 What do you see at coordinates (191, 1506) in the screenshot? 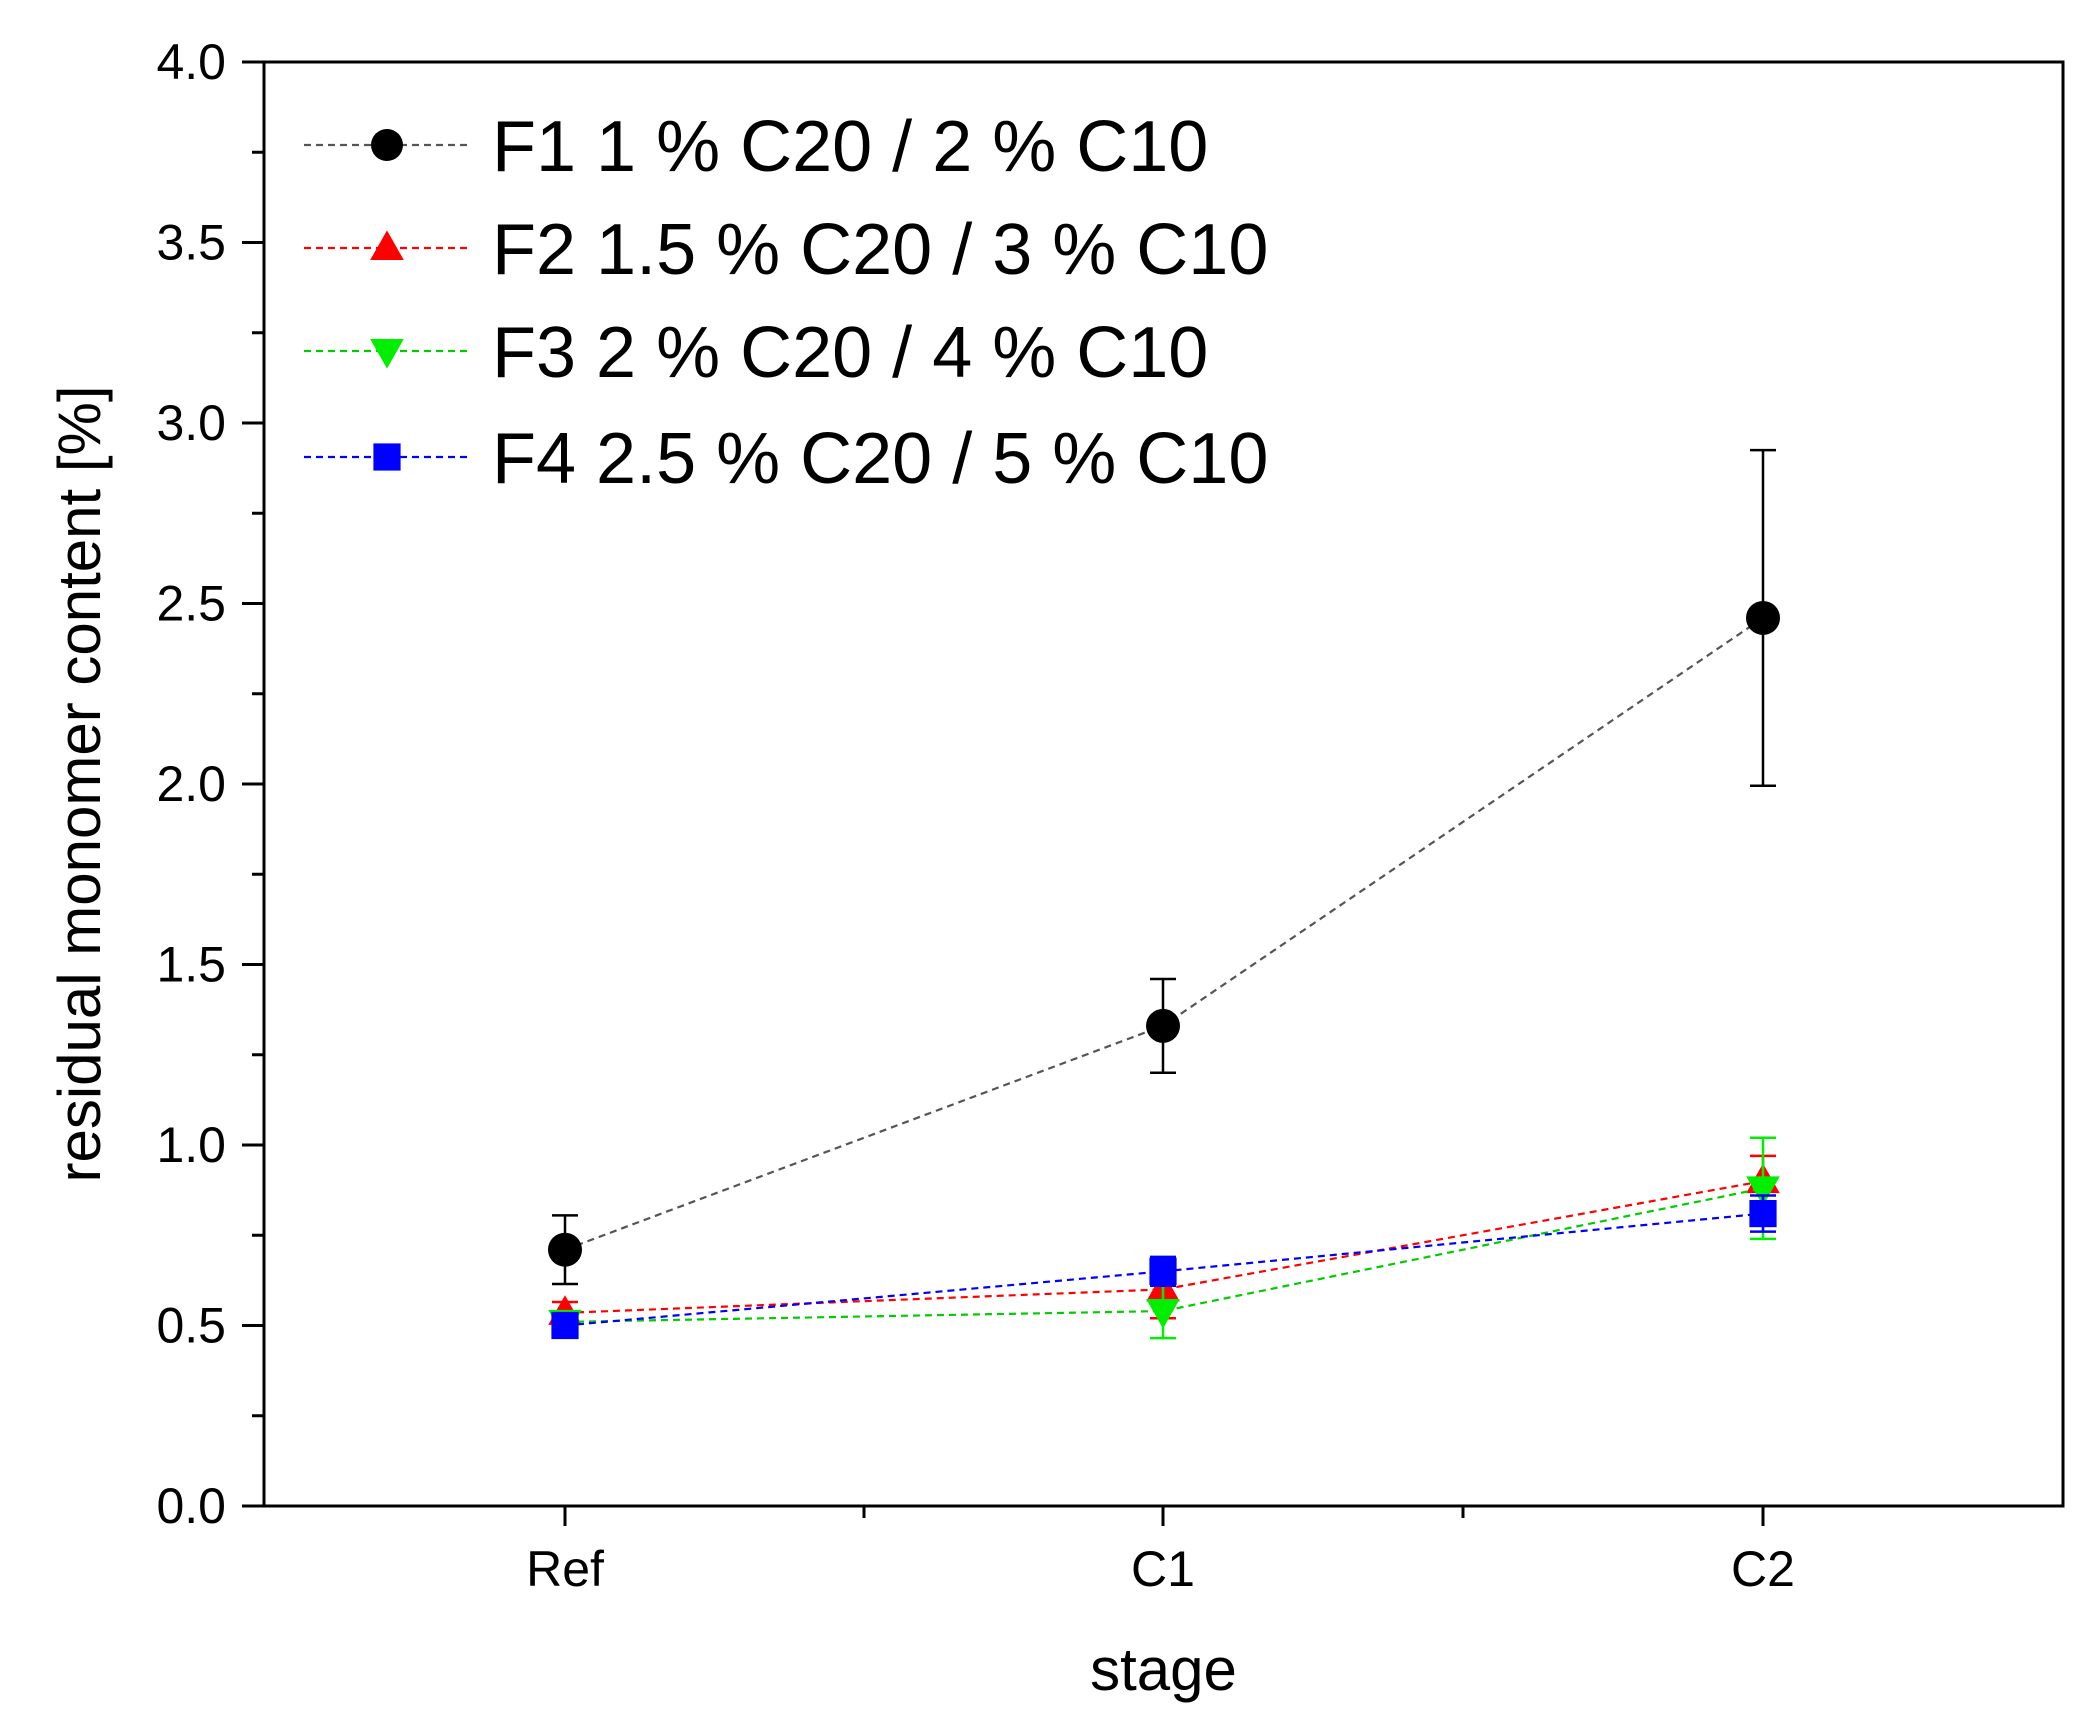
I see `y-tick-label: 0.0` at bounding box center [191, 1506].